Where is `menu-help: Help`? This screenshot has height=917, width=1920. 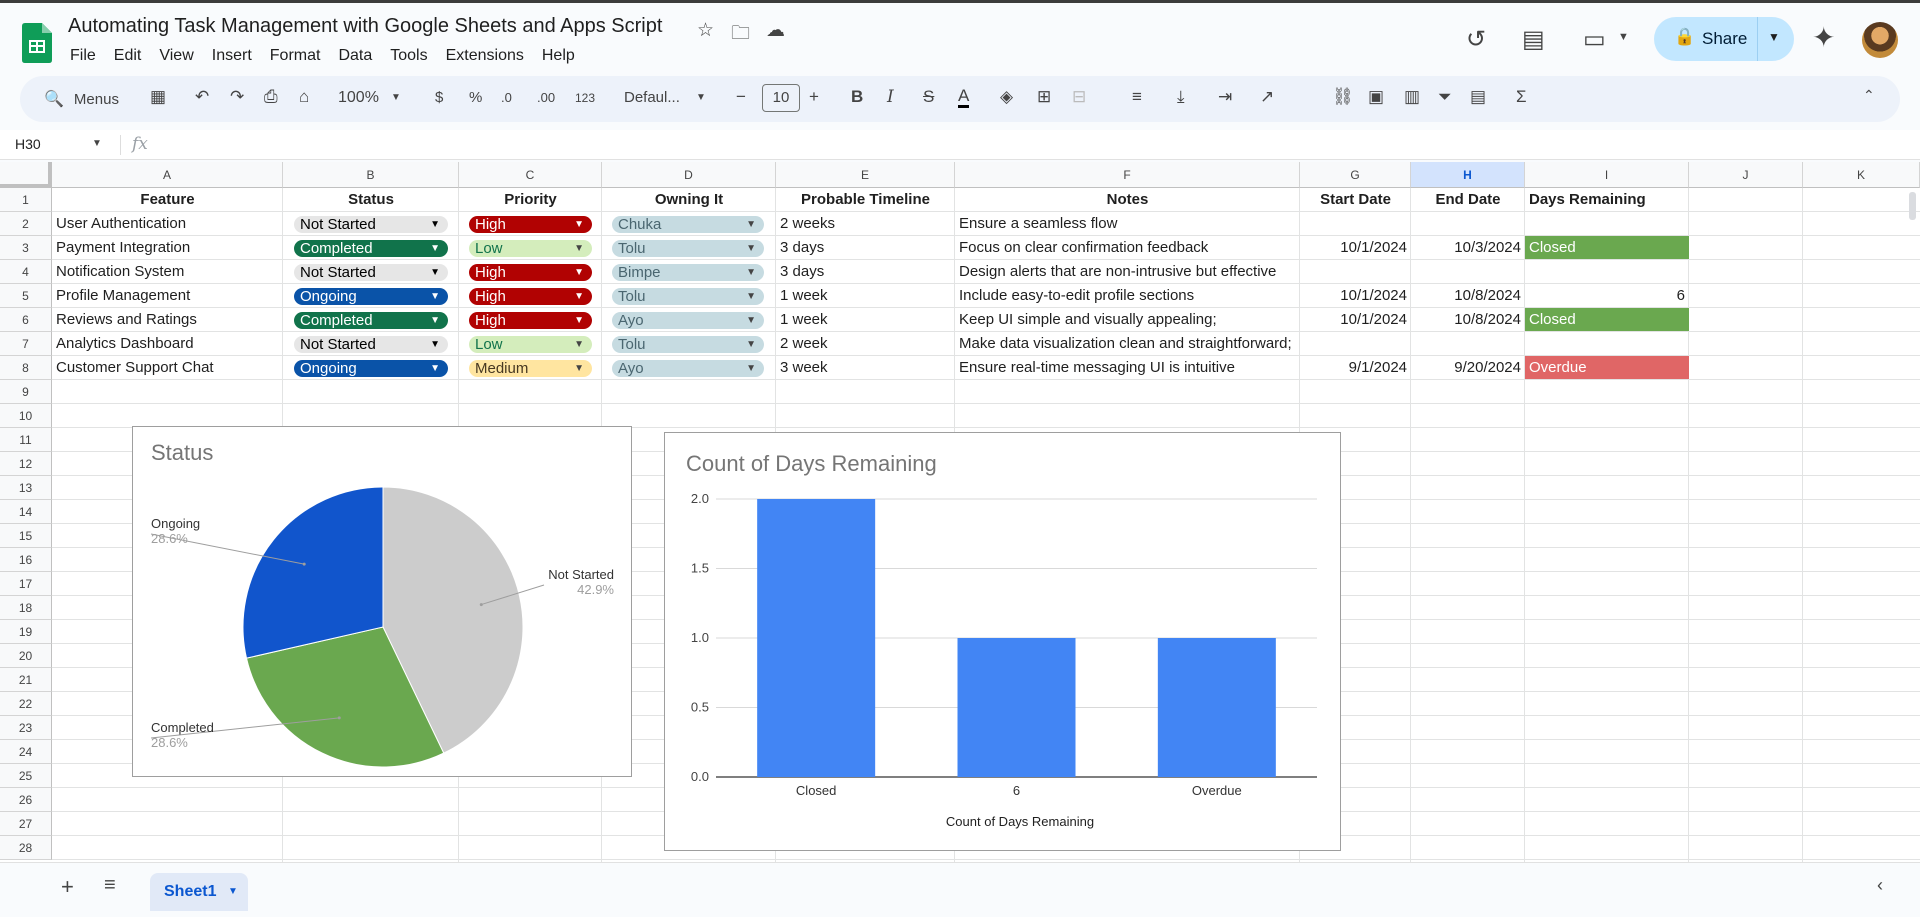 menu-help: Help is located at coordinates (558, 55).